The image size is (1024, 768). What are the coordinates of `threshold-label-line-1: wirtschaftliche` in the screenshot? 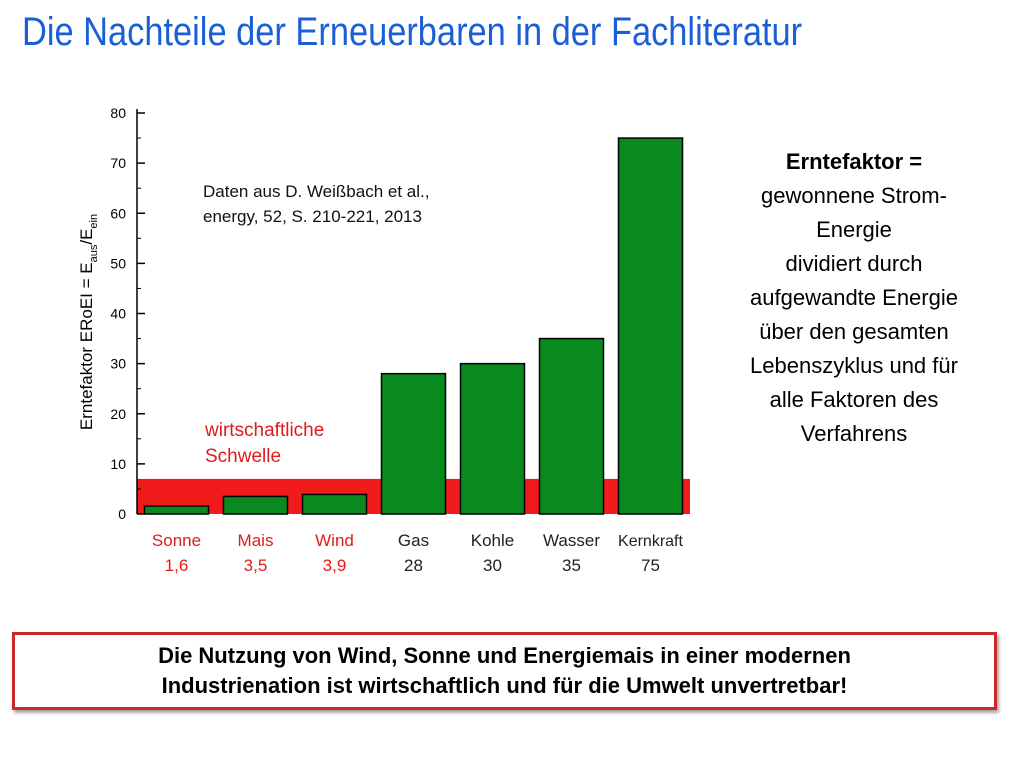 It's located at (264, 430).